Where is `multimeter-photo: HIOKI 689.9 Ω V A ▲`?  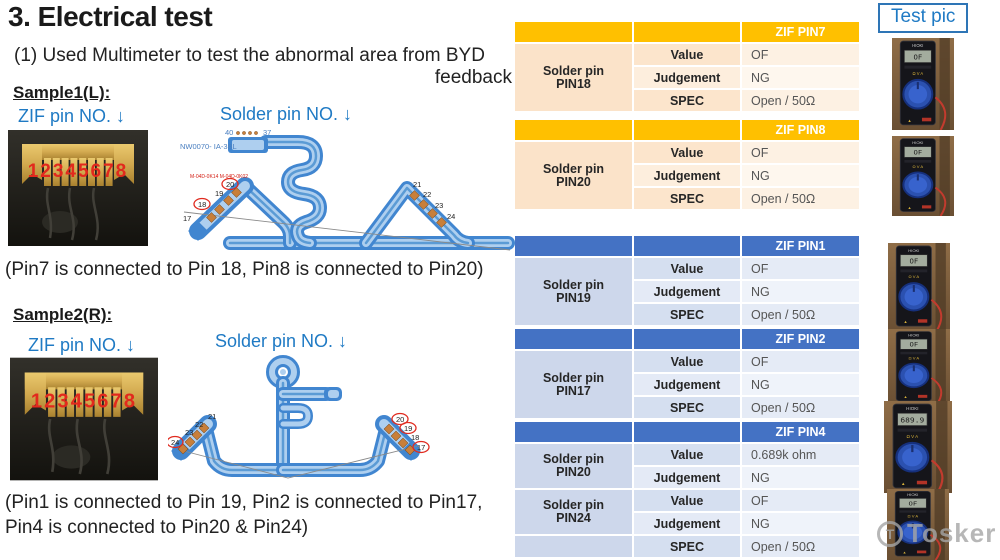
multimeter-photo: HIOKI 689.9 Ω V A ▲ is located at coordinates (918, 447).